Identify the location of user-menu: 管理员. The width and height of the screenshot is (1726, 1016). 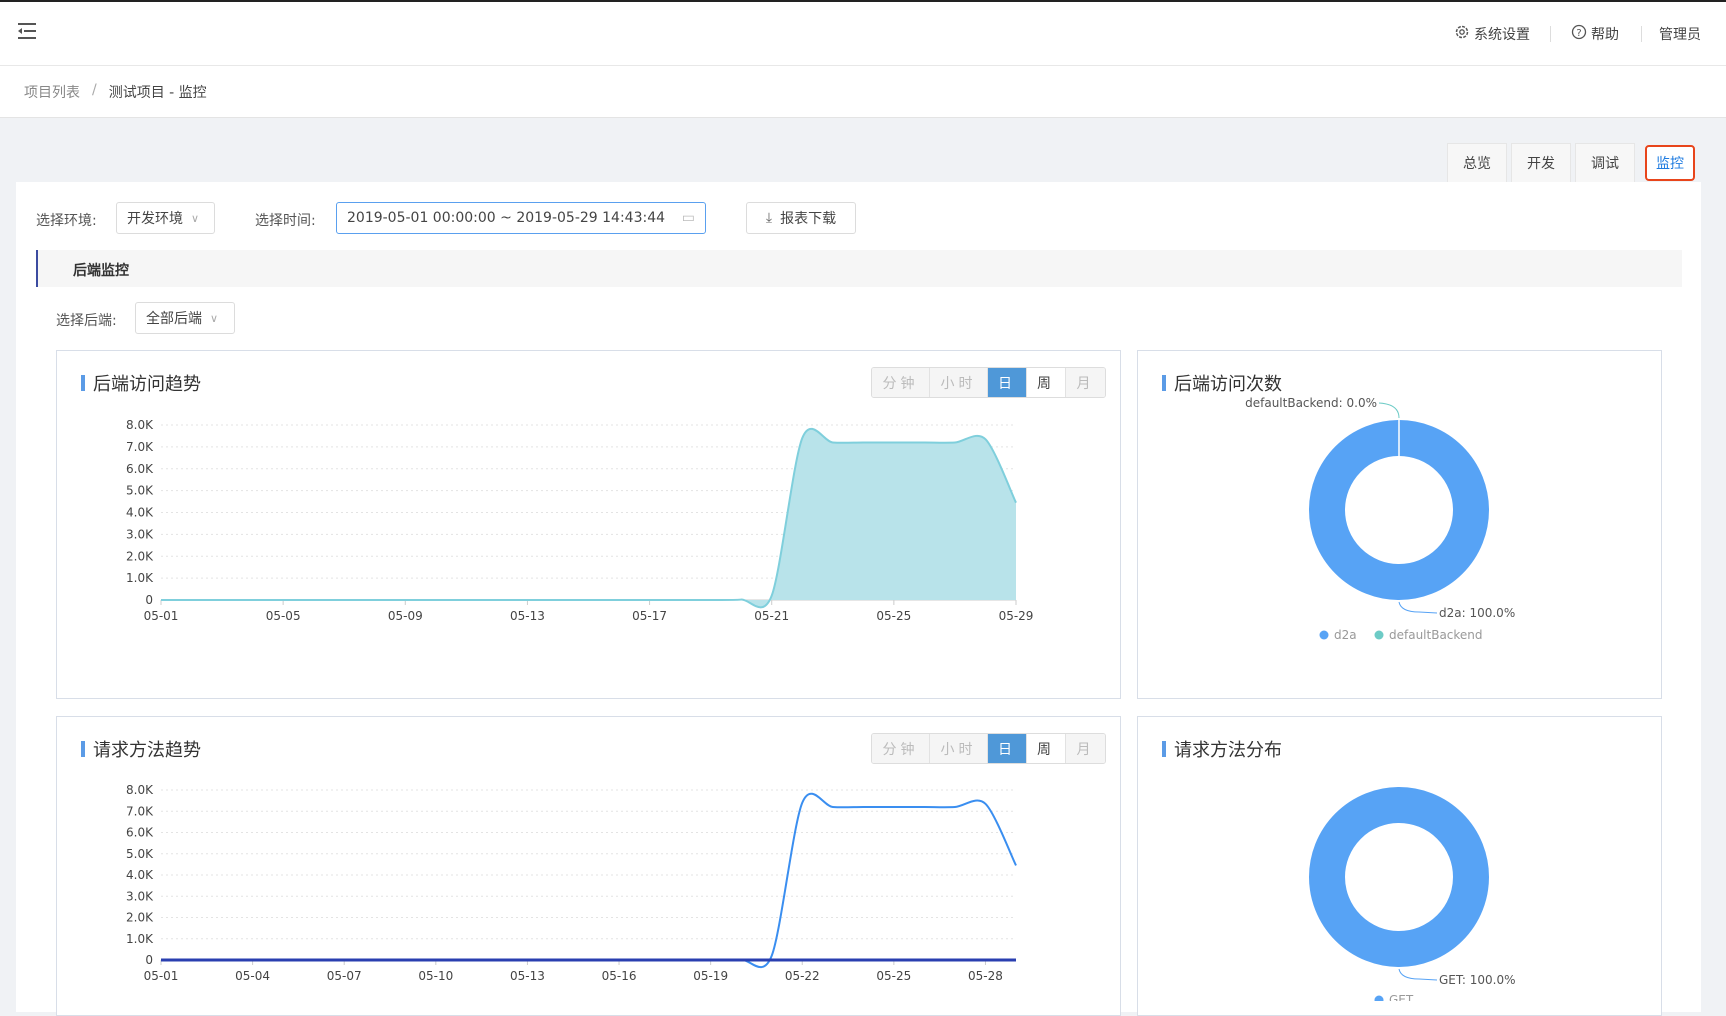
(1680, 34).